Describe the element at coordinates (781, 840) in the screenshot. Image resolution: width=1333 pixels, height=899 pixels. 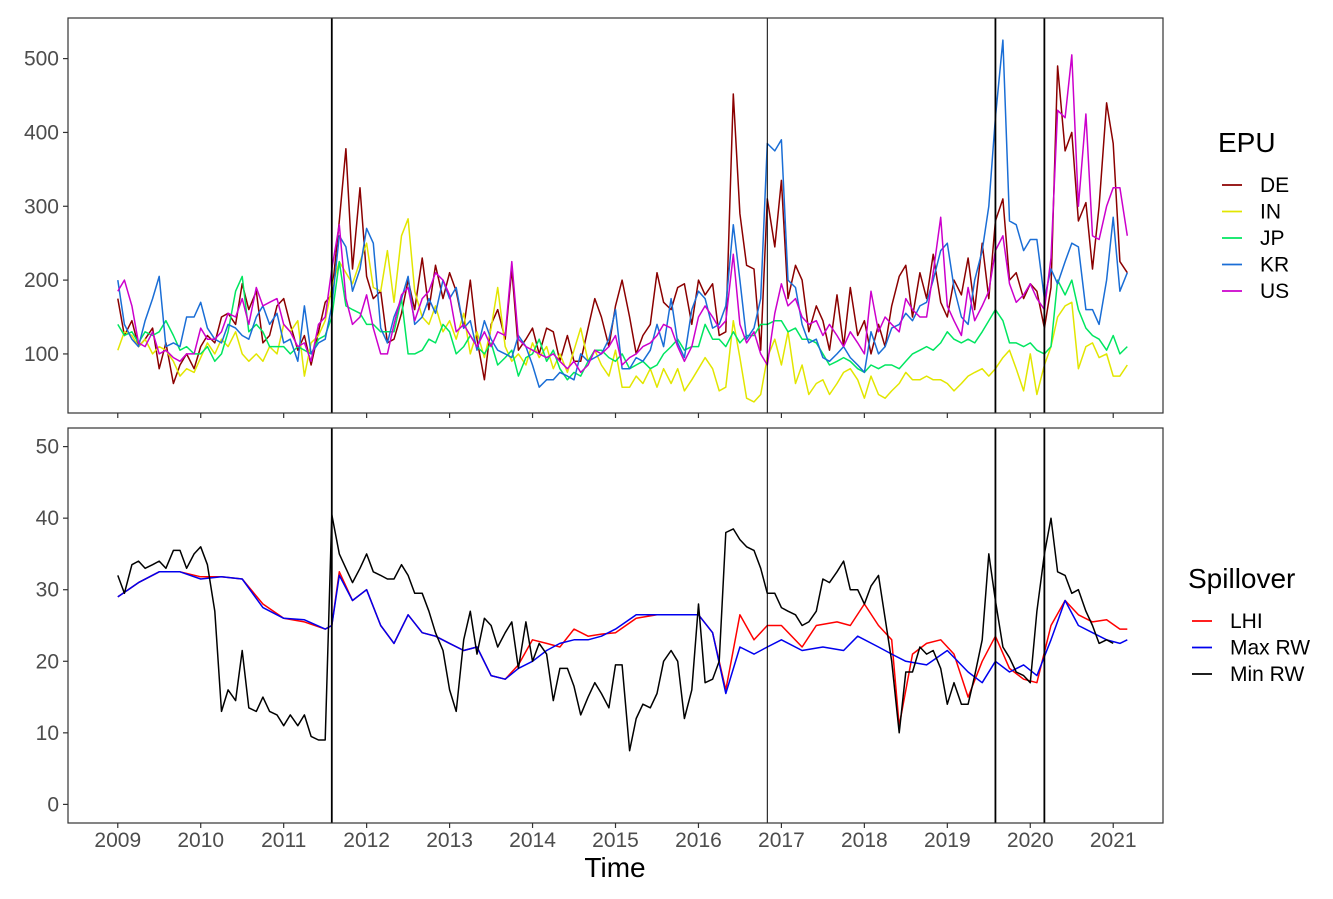
I see `x-tick-label: 2017` at that location.